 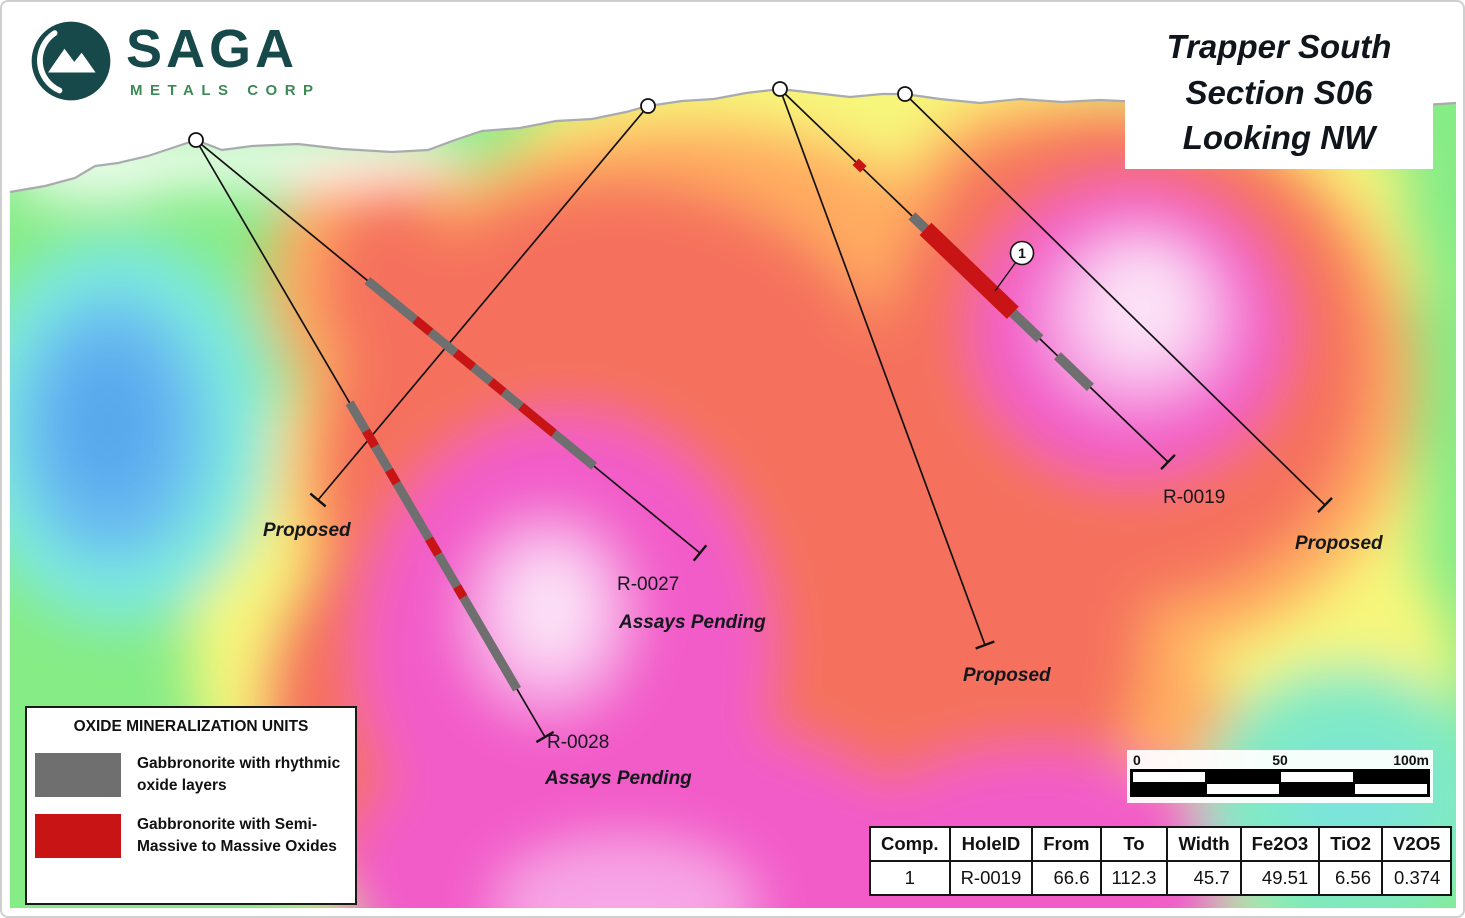 I want to click on legend-title: OXIDE MINERALIZATION UNITS, so click(x=191, y=726).